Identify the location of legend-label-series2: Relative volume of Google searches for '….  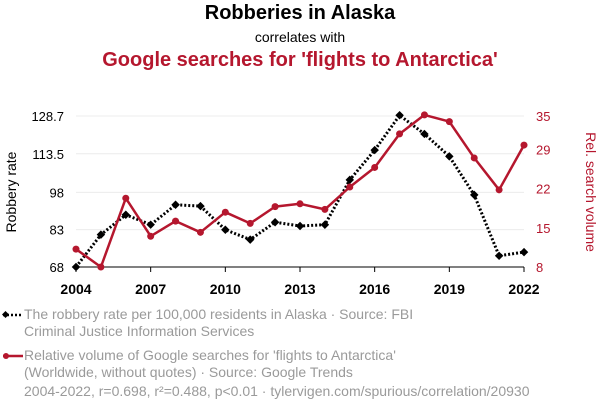
(210, 363).